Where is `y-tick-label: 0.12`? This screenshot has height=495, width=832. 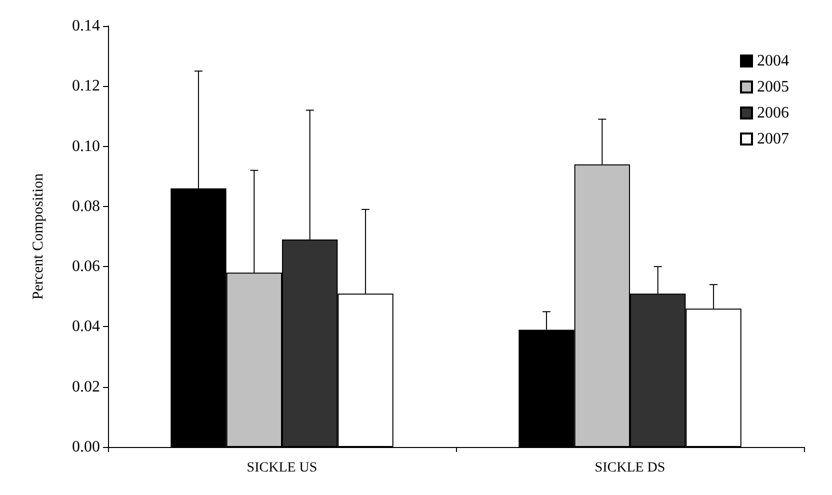
y-tick-label: 0.12 is located at coordinates (86, 86).